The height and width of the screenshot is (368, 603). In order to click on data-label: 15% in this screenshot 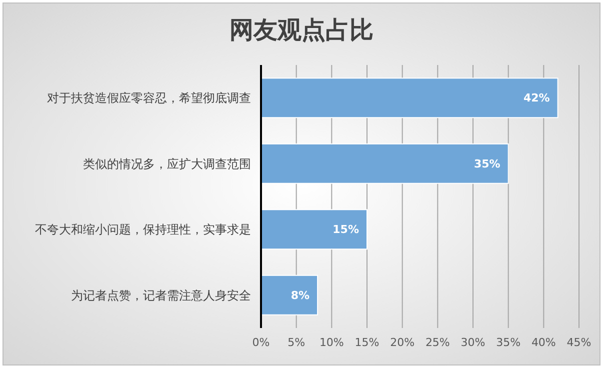, I will do `click(345, 229)`.